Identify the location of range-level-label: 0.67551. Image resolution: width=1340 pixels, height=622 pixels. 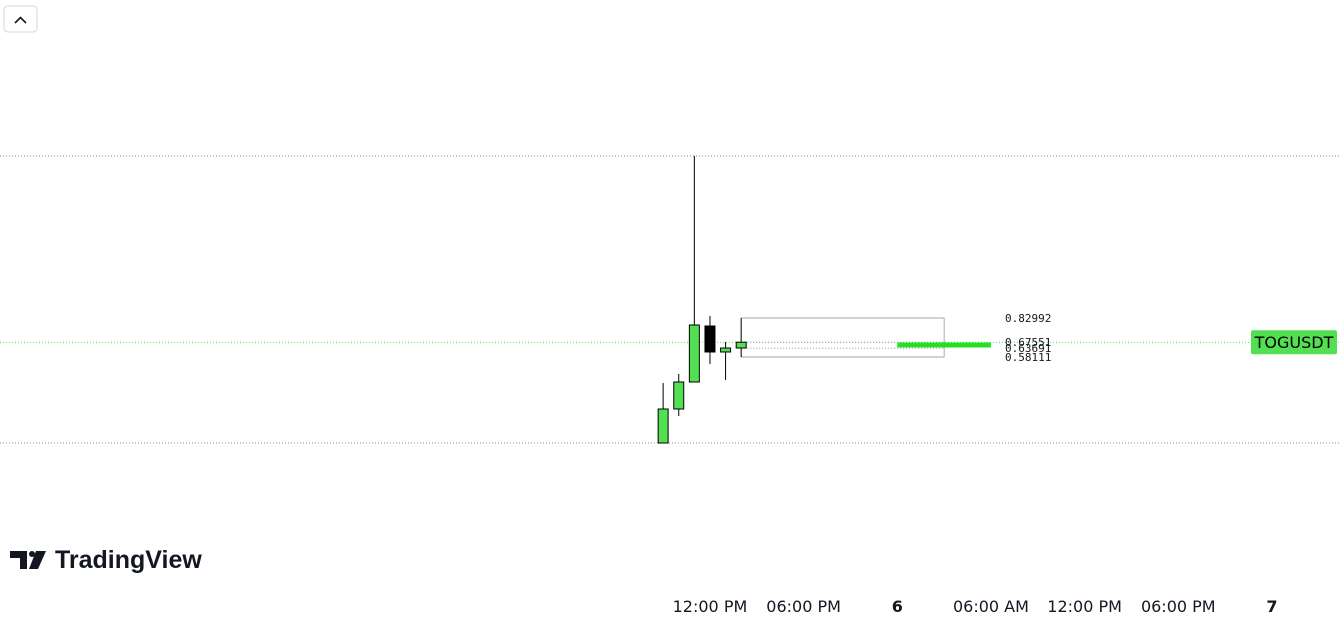
(1028, 342).